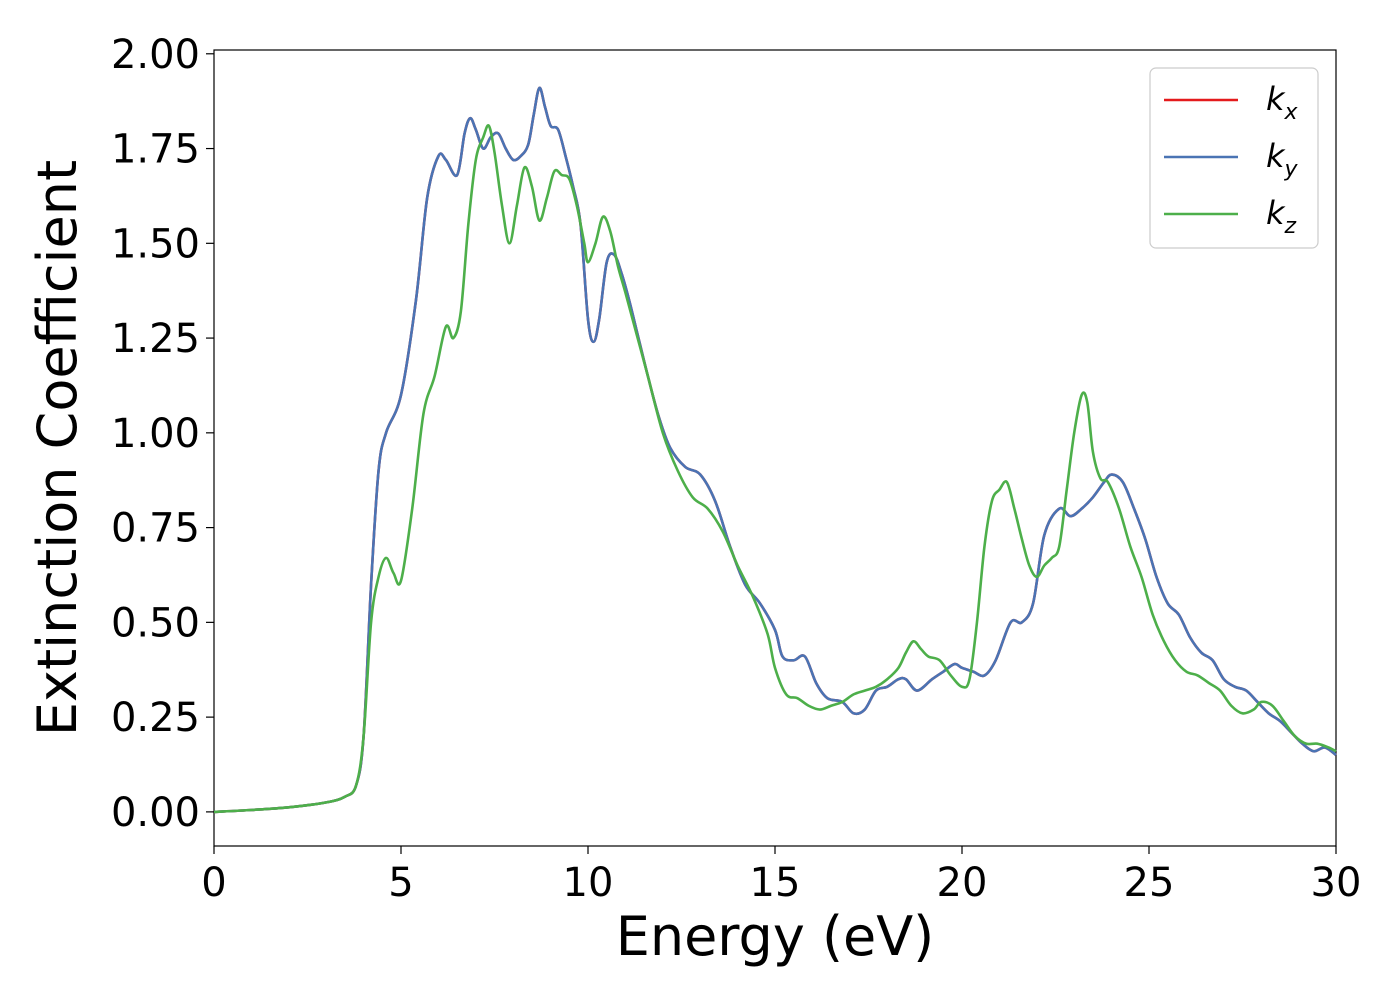  I want to click on y-tick-label: 1.75, so click(155, 150).